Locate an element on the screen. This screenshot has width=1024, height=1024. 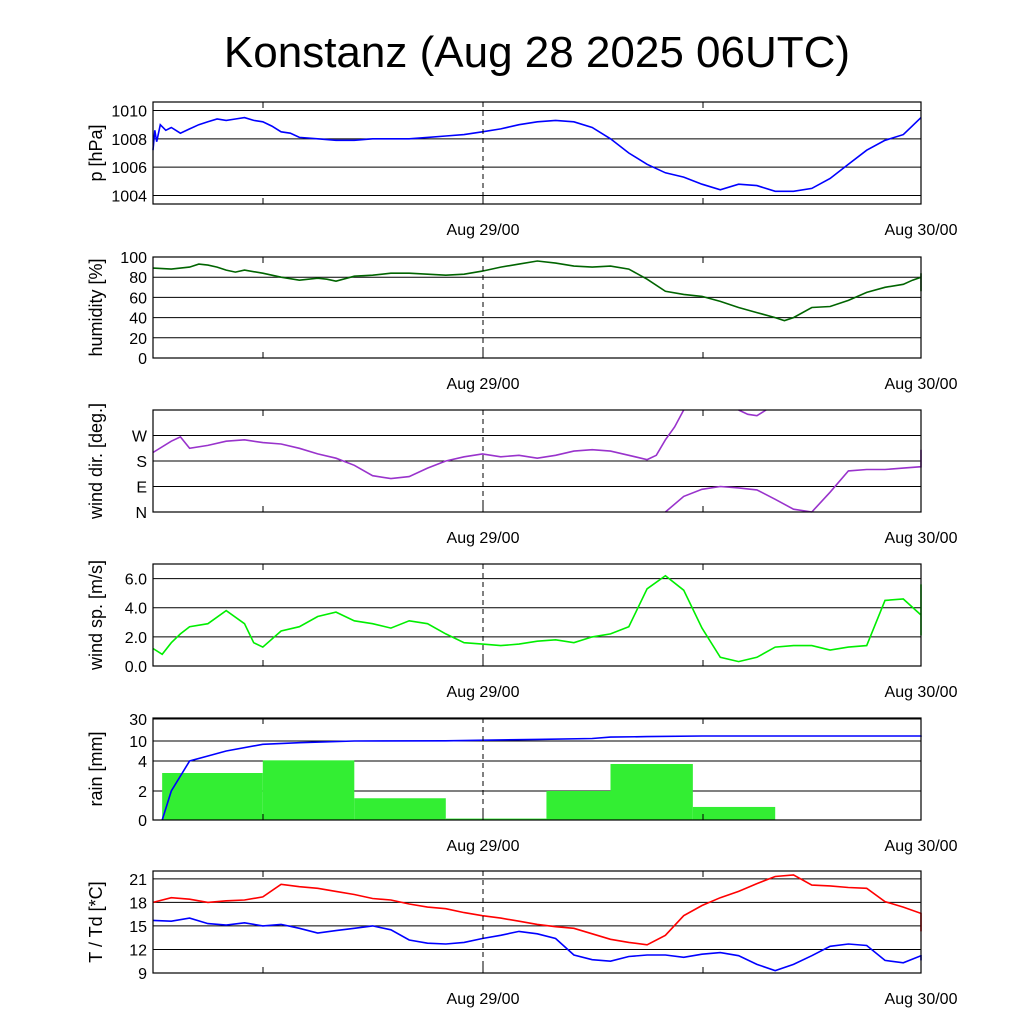
panel-frame-temperature is located at coordinates (537, 922).